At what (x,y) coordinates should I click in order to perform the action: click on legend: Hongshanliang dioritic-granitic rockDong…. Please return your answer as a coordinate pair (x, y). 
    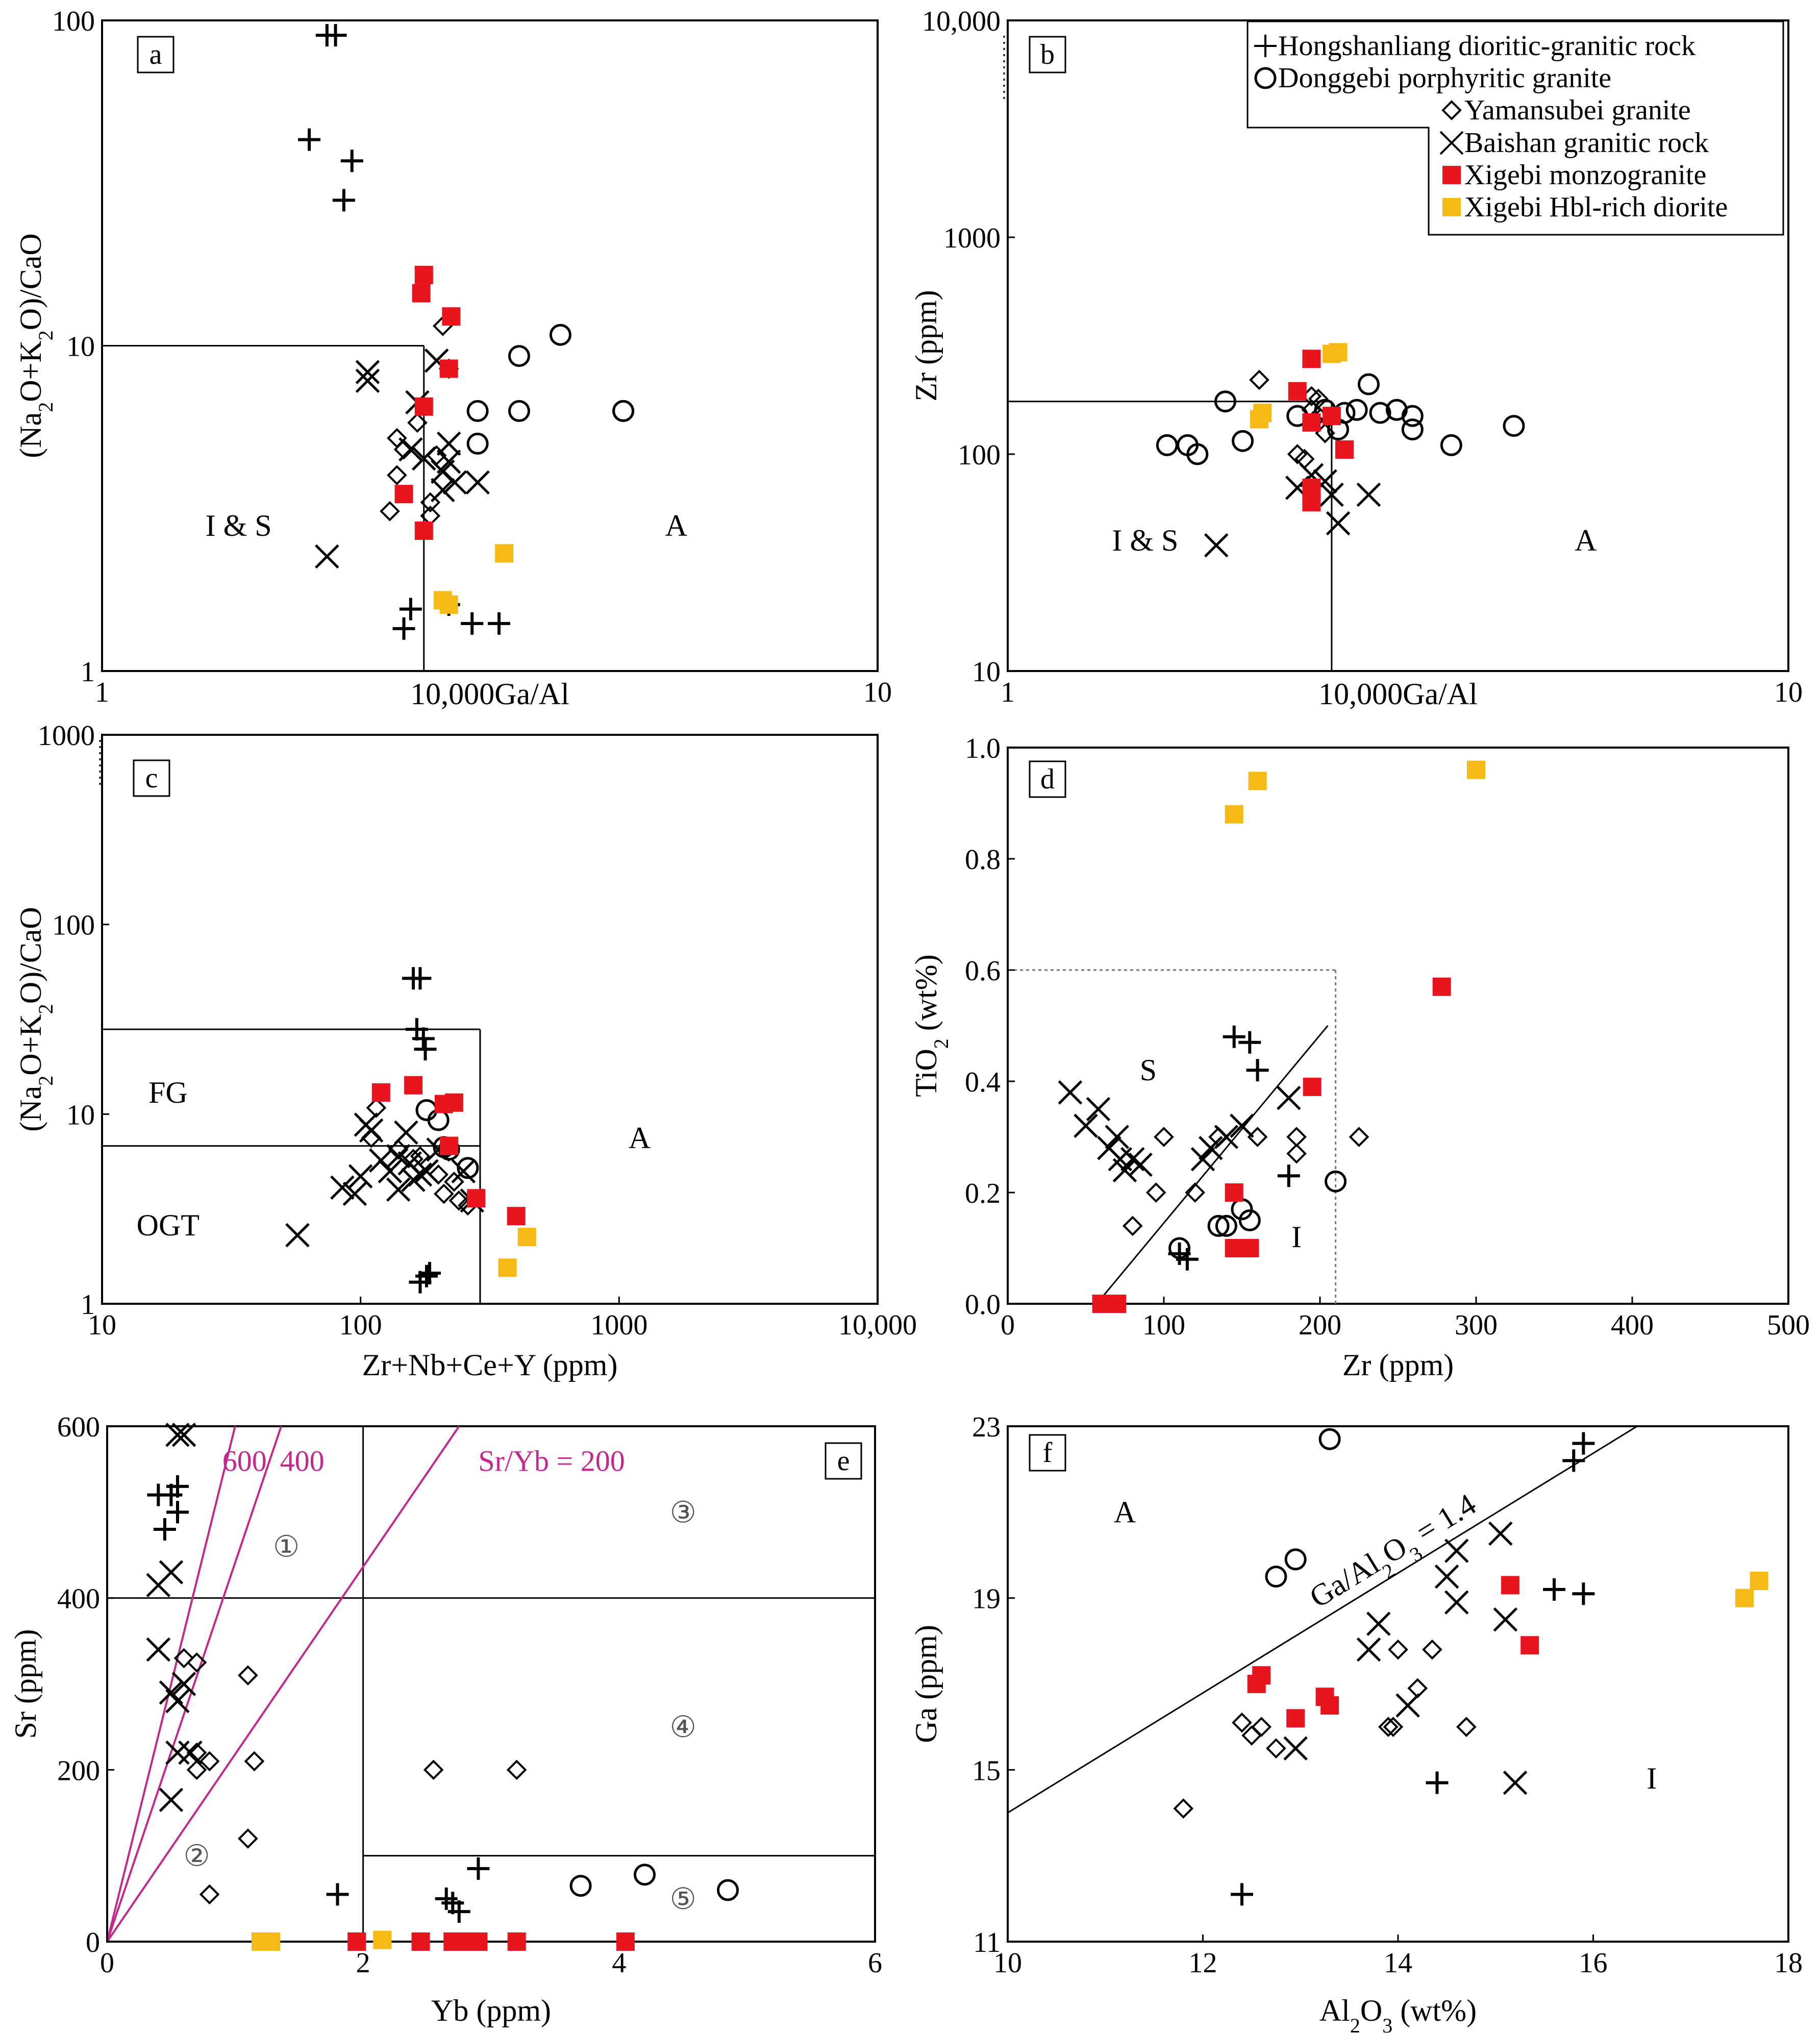
    Looking at the image, I should click on (1515, 128).